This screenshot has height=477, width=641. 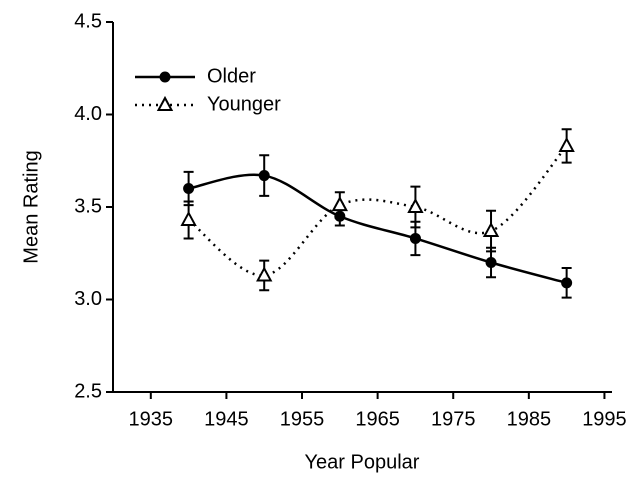 I want to click on legend-label: Younger, so click(x=244, y=104).